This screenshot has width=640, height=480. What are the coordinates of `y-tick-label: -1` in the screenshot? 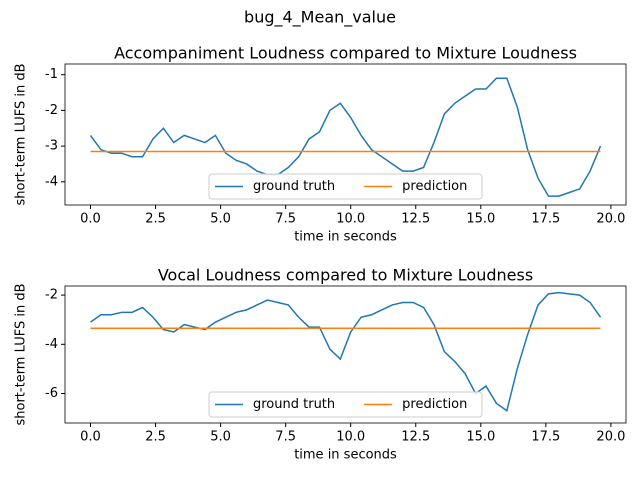 It's located at (51, 74).